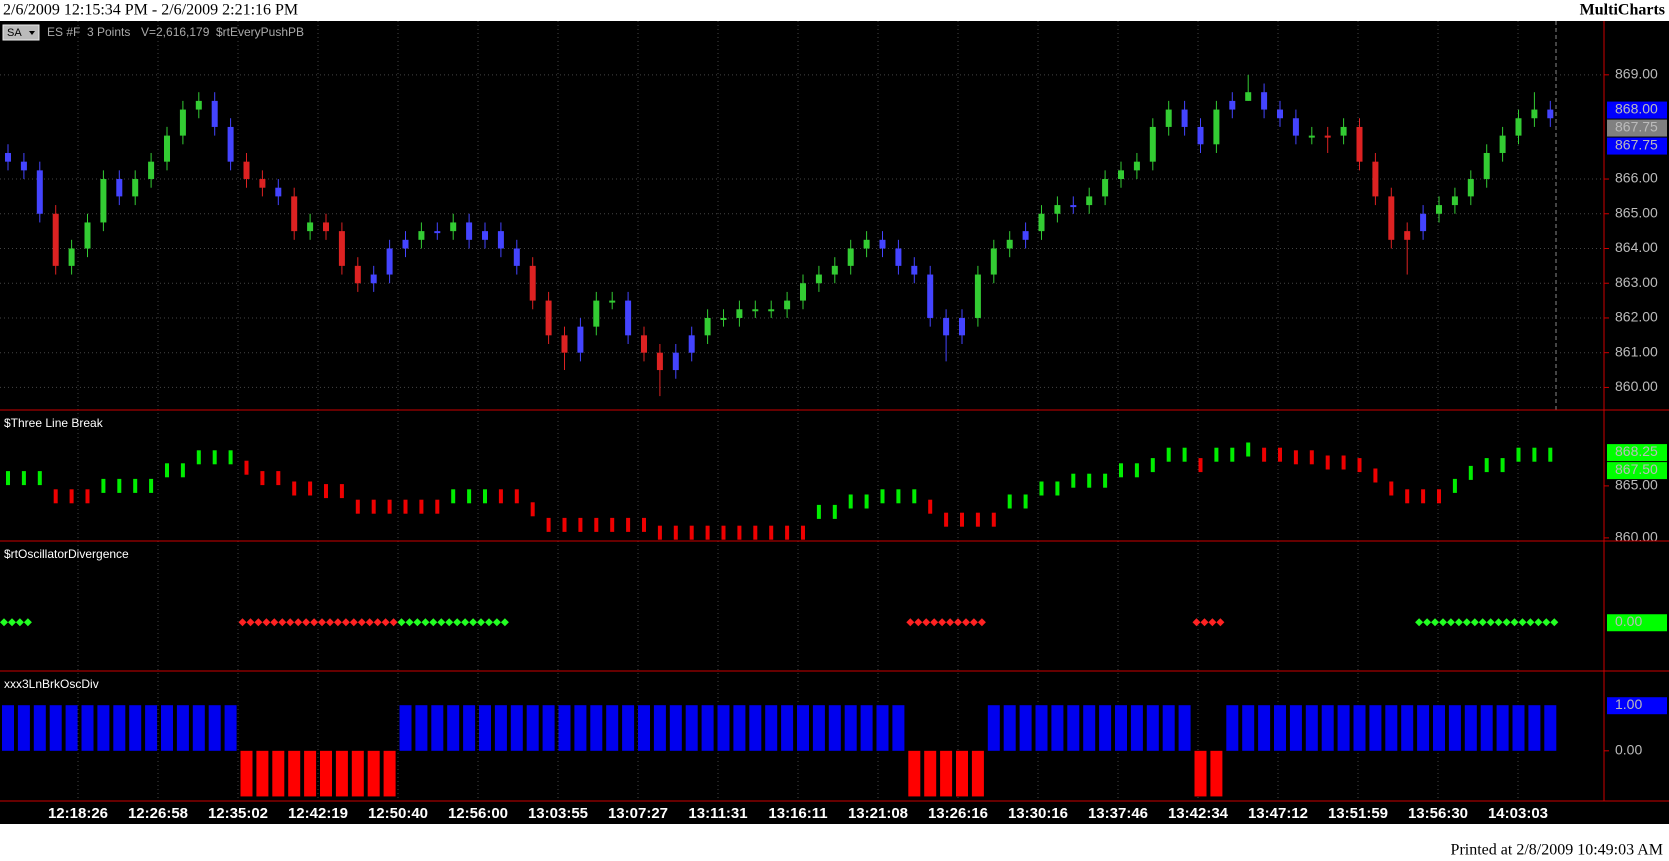 This screenshot has height=861, width=1669. What do you see at coordinates (14, 33) in the screenshot?
I see `sa-label: SA` at bounding box center [14, 33].